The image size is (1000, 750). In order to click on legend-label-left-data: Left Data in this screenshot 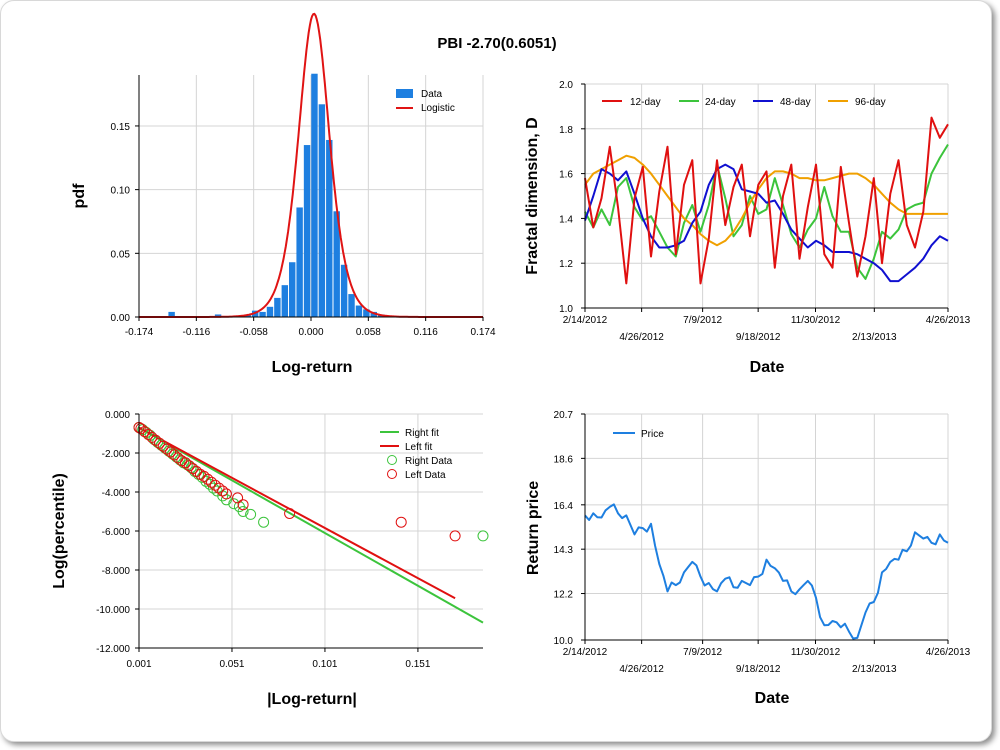, I will do `click(425, 475)`.